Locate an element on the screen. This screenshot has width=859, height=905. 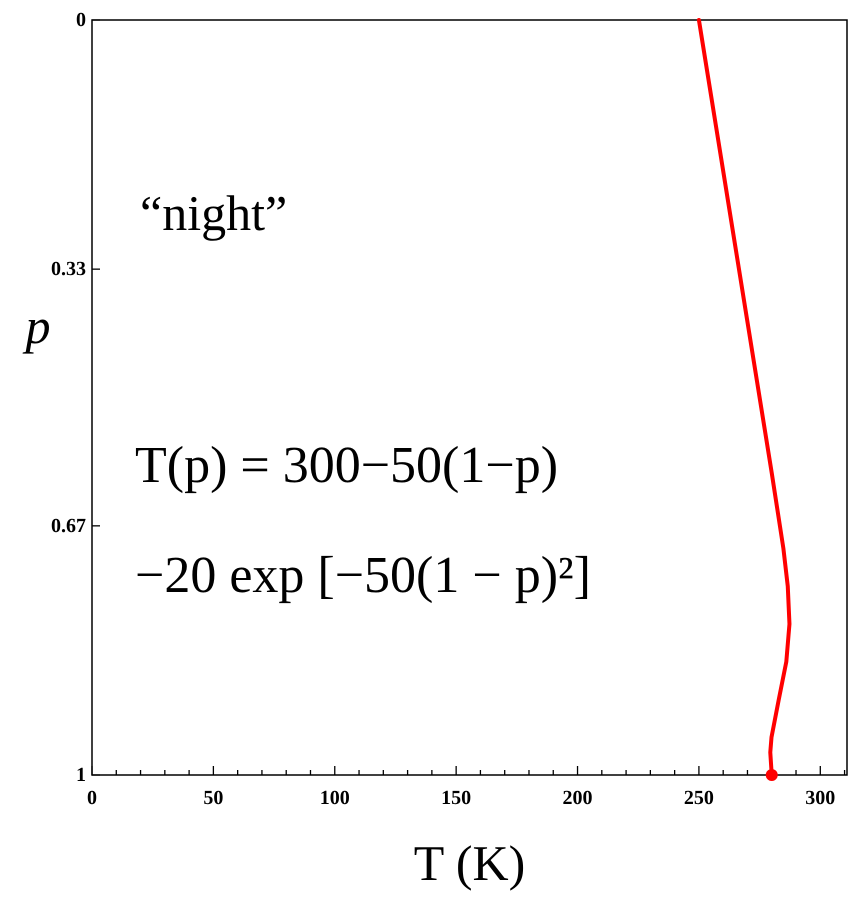
annotation: T(p) = 300−50(1−p) is located at coordinates (346, 465).